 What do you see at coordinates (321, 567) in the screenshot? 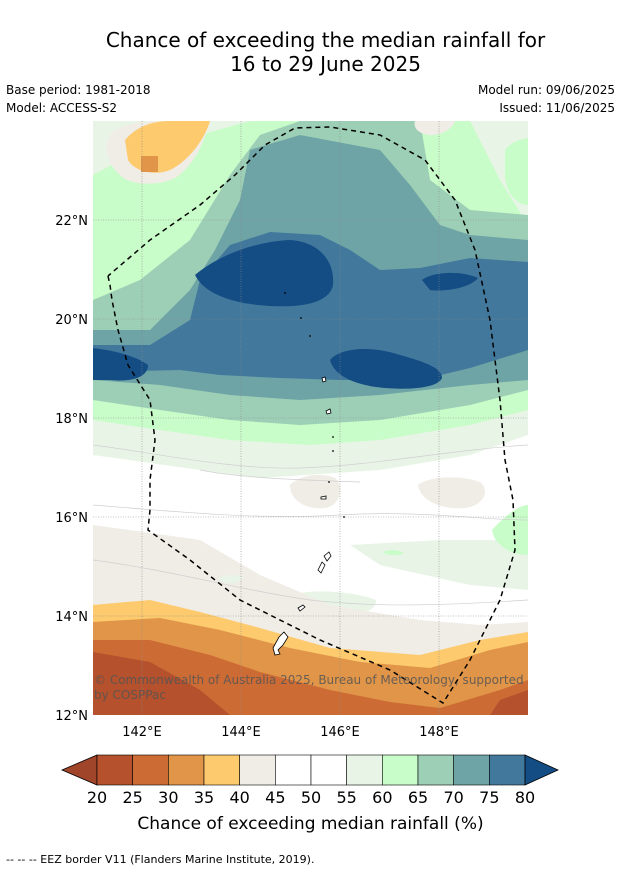
I see `tinian-island` at bounding box center [321, 567].